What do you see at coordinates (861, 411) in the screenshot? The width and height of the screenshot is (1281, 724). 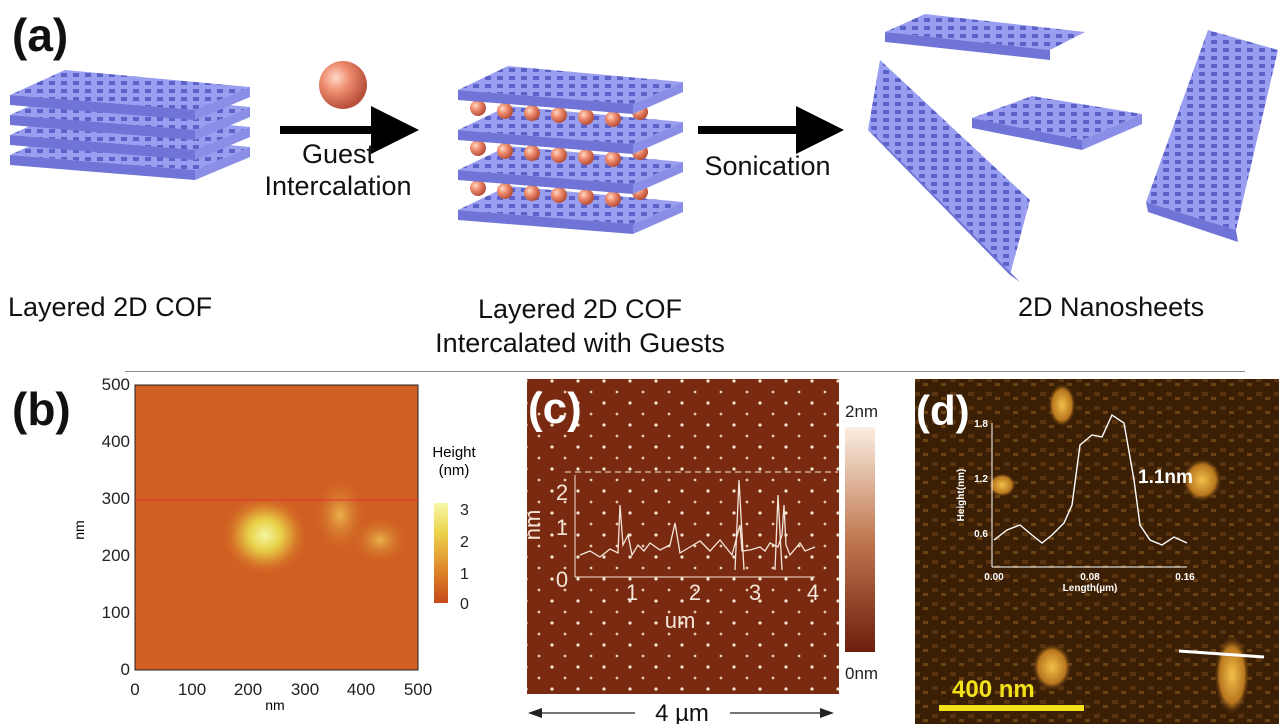 I see `colorbar-c-top: 2nm` at bounding box center [861, 411].